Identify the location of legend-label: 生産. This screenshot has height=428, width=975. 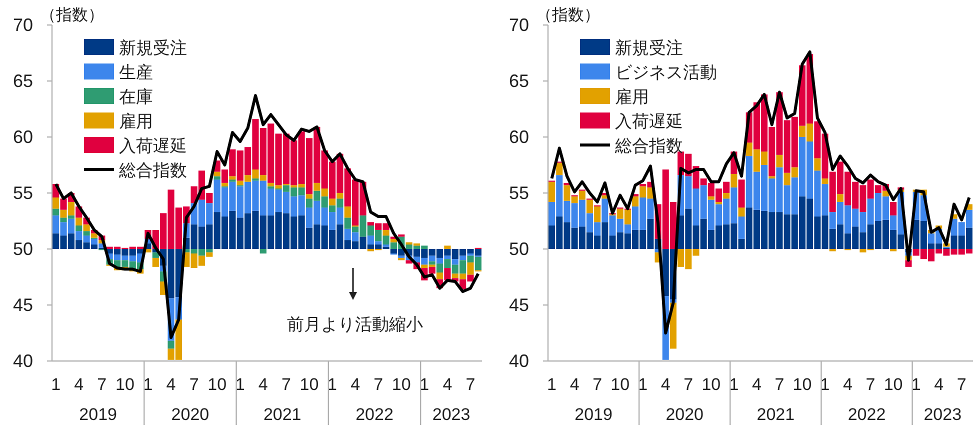
(136, 72).